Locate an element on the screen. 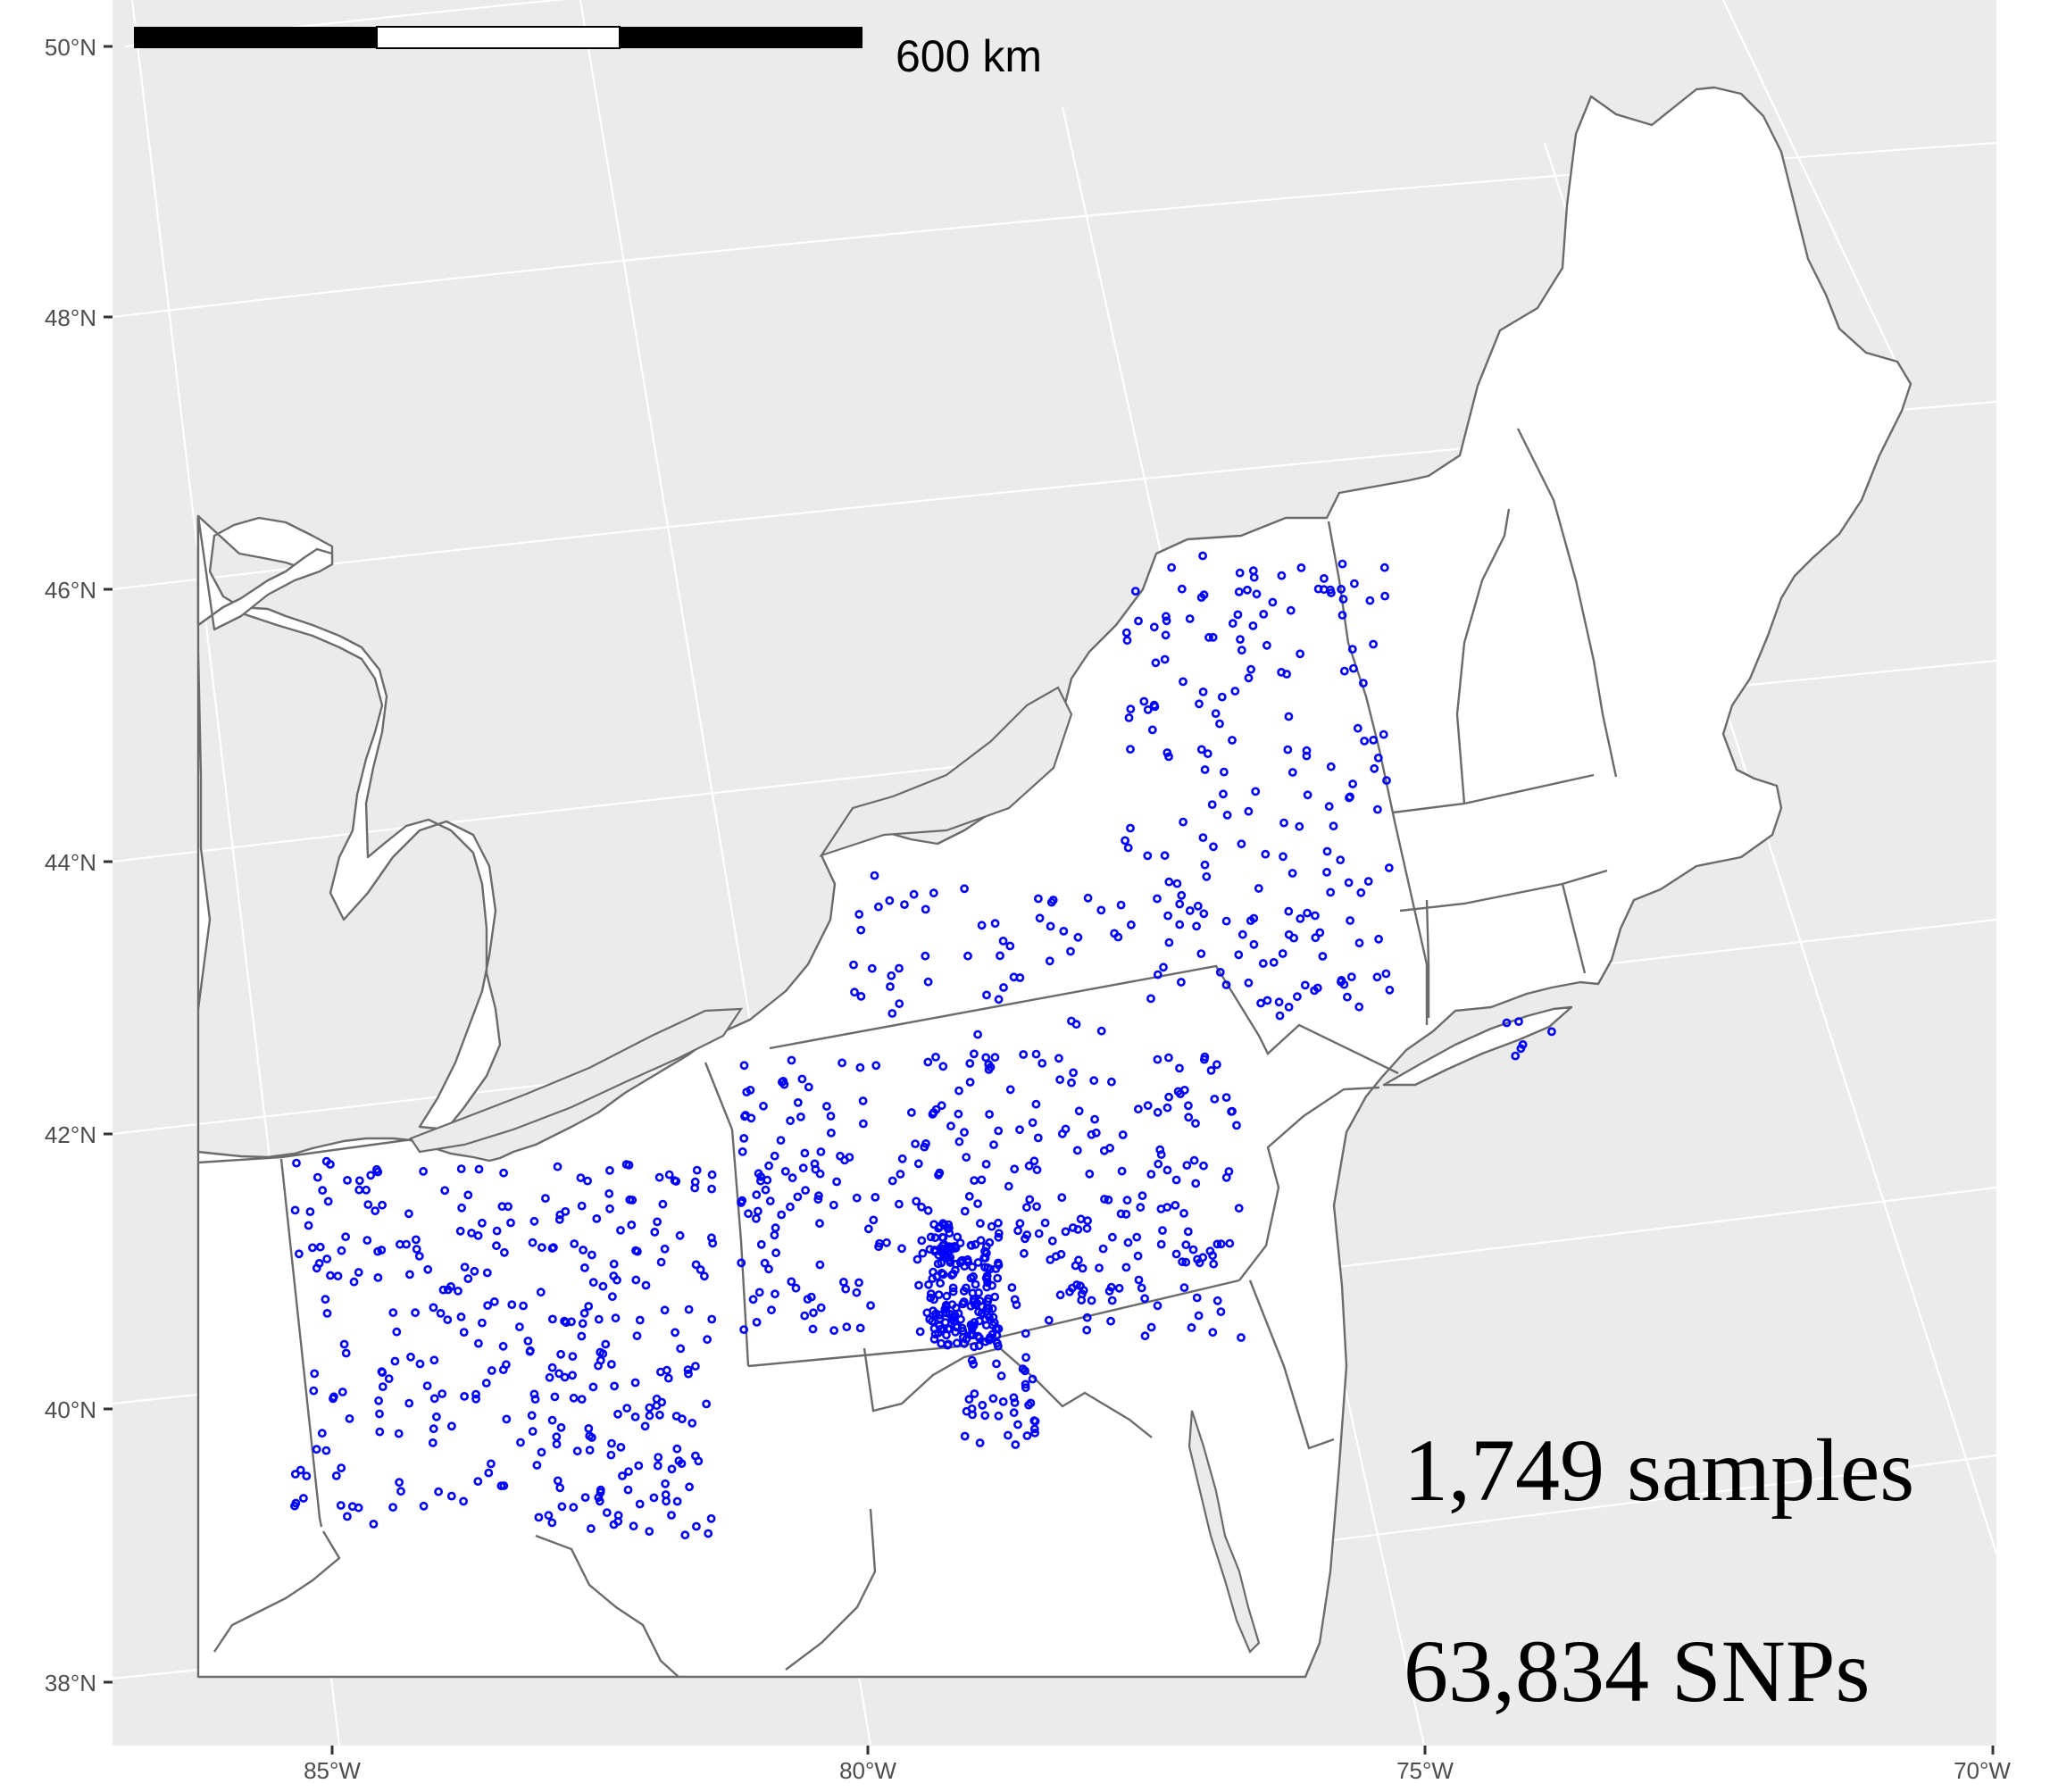 This screenshot has width=2050, height=1792. keweenaw-land is located at coordinates (265, 573).